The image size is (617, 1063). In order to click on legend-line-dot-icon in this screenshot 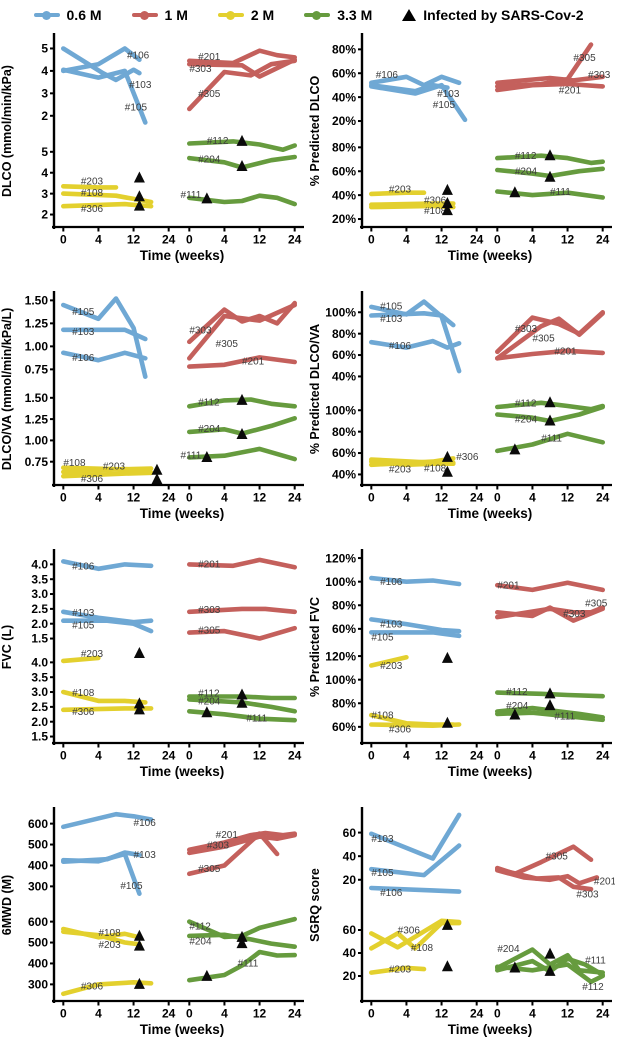, I will do `click(144, 15)`.